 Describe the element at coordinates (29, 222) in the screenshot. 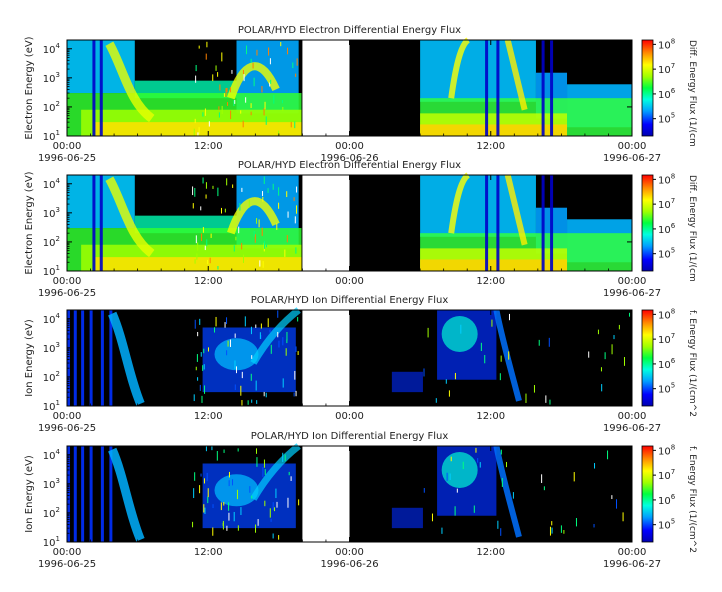

I see `y-axis-label: Electron Energy (eV)` at that location.